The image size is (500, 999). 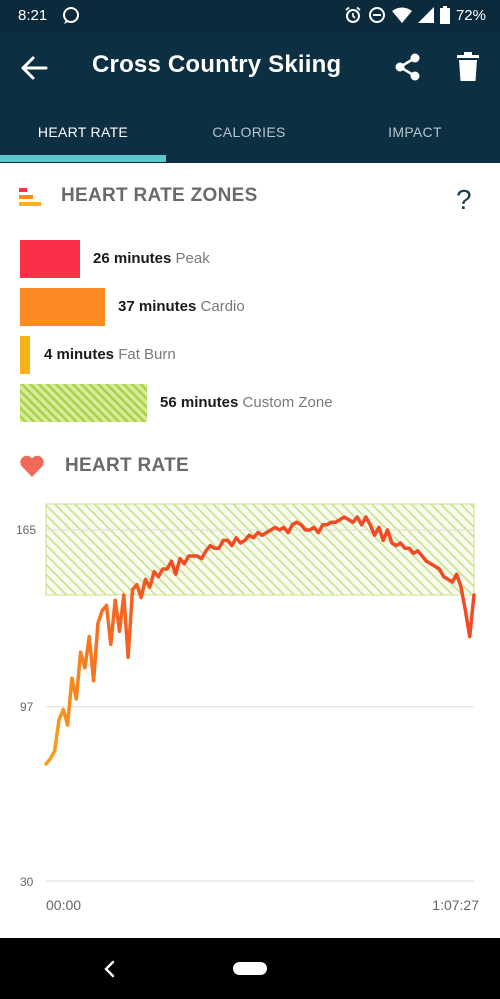 What do you see at coordinates (401, 15) in the screenshot?
I see `wifi-icon` at bounding box center [401, 15].